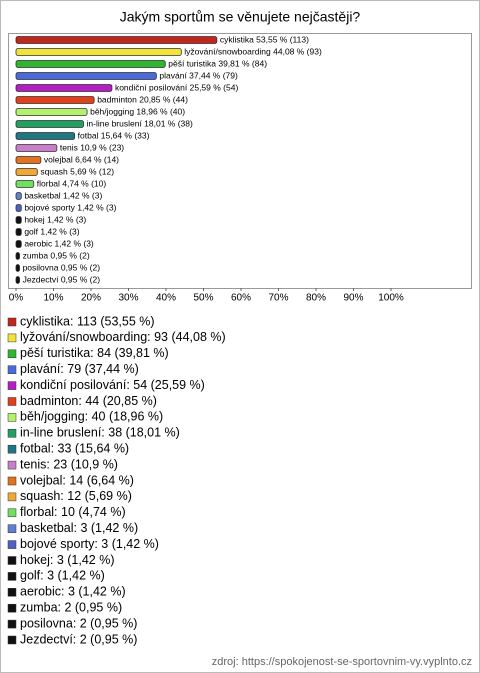  Describe the element at coordinates (91, 298) in the screenshot. I see `x-tick-label: 20%` at that location.